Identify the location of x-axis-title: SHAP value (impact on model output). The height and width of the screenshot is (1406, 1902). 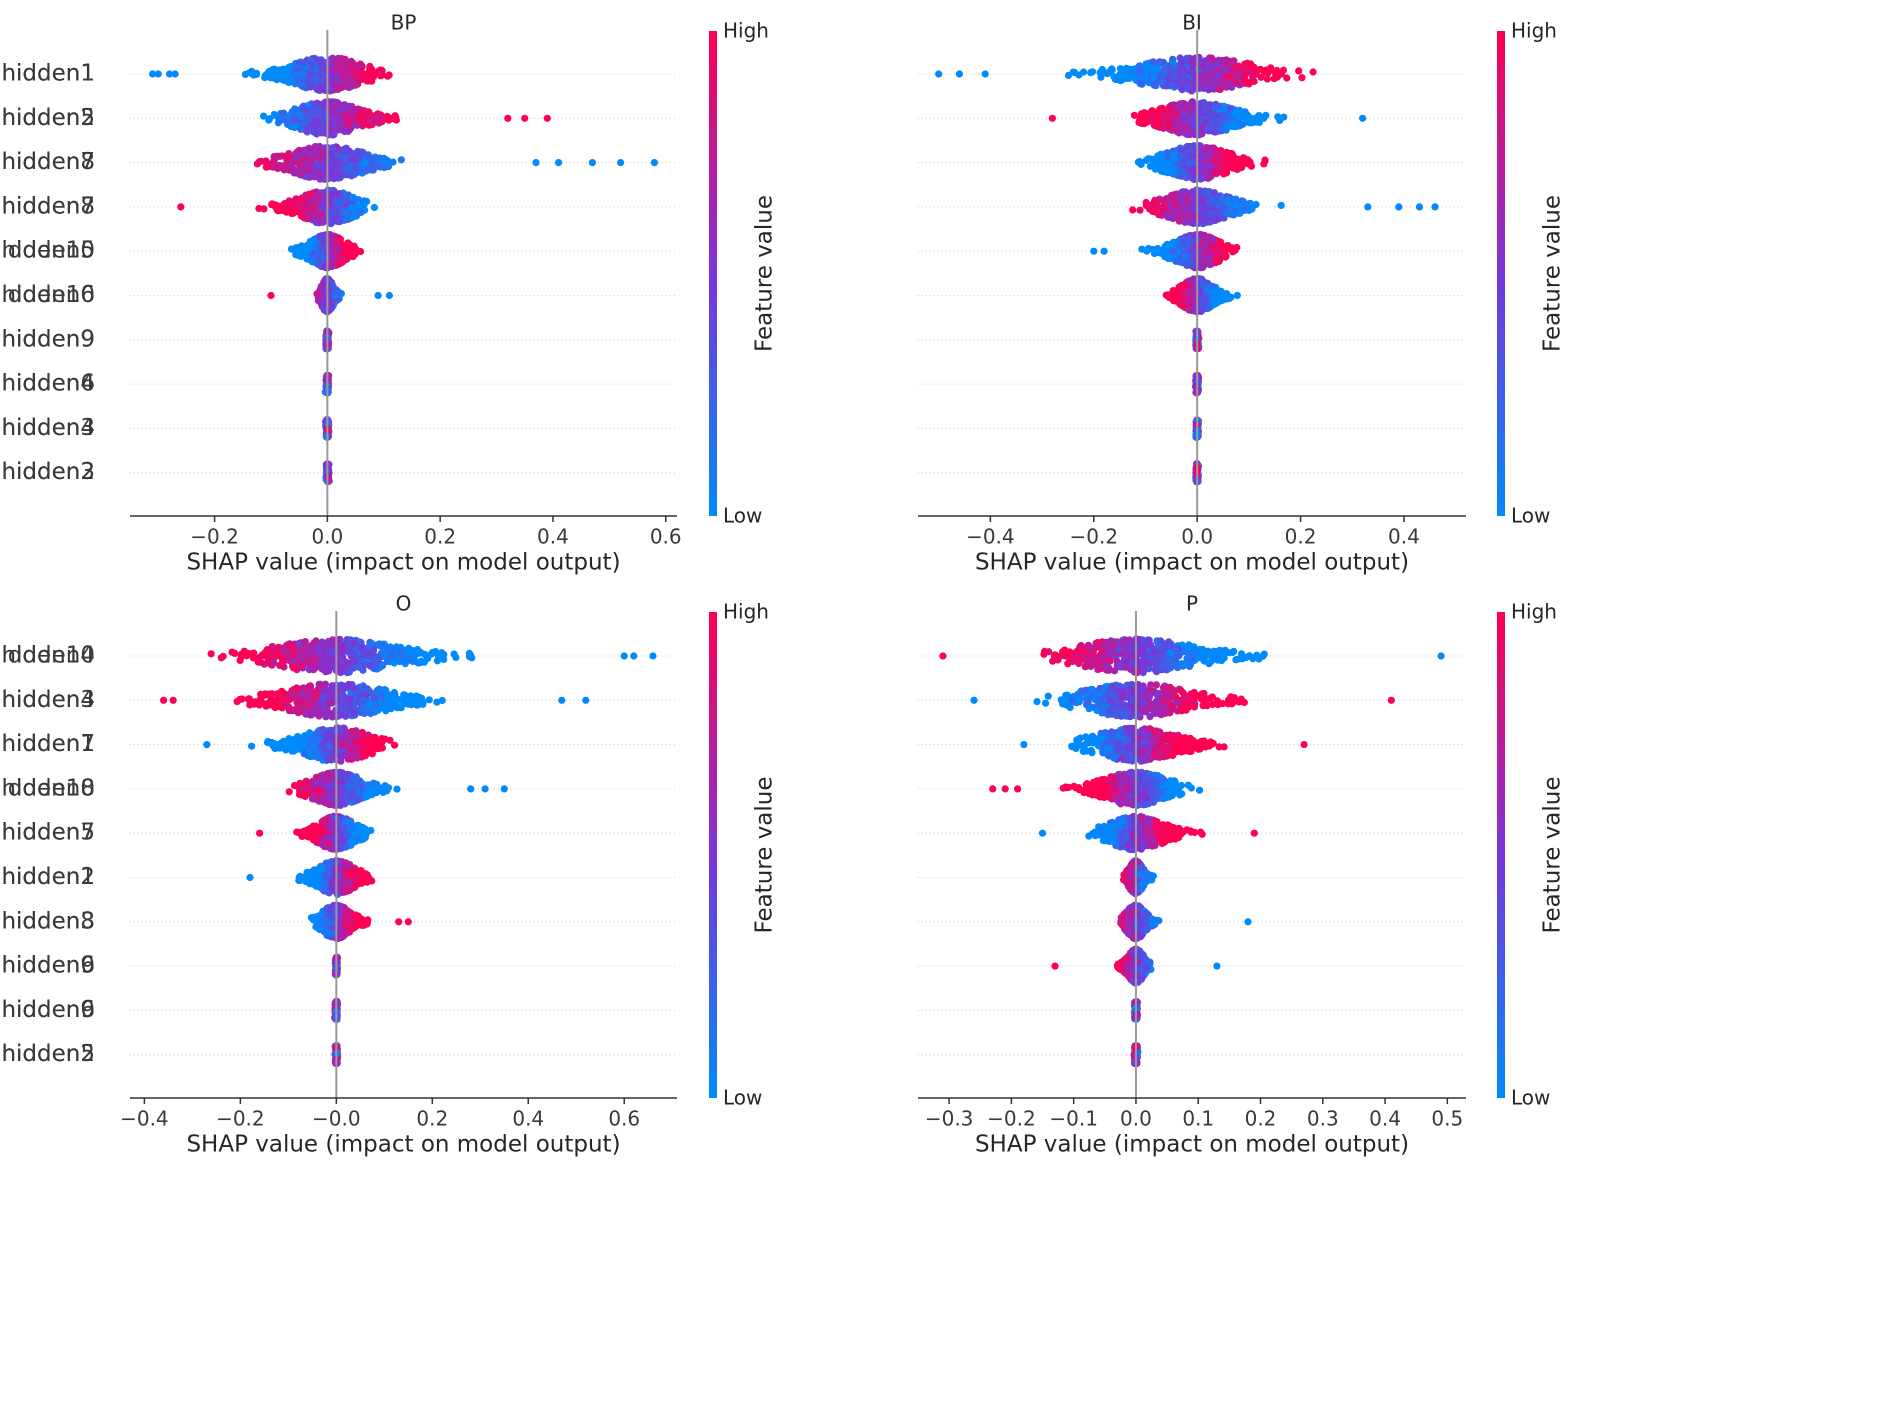
(403, 563).